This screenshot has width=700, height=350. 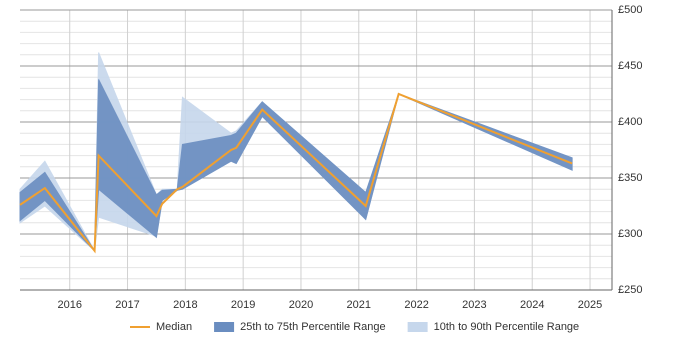 I want to click on x-tick-label: 2024, so click(x=532, y=305).